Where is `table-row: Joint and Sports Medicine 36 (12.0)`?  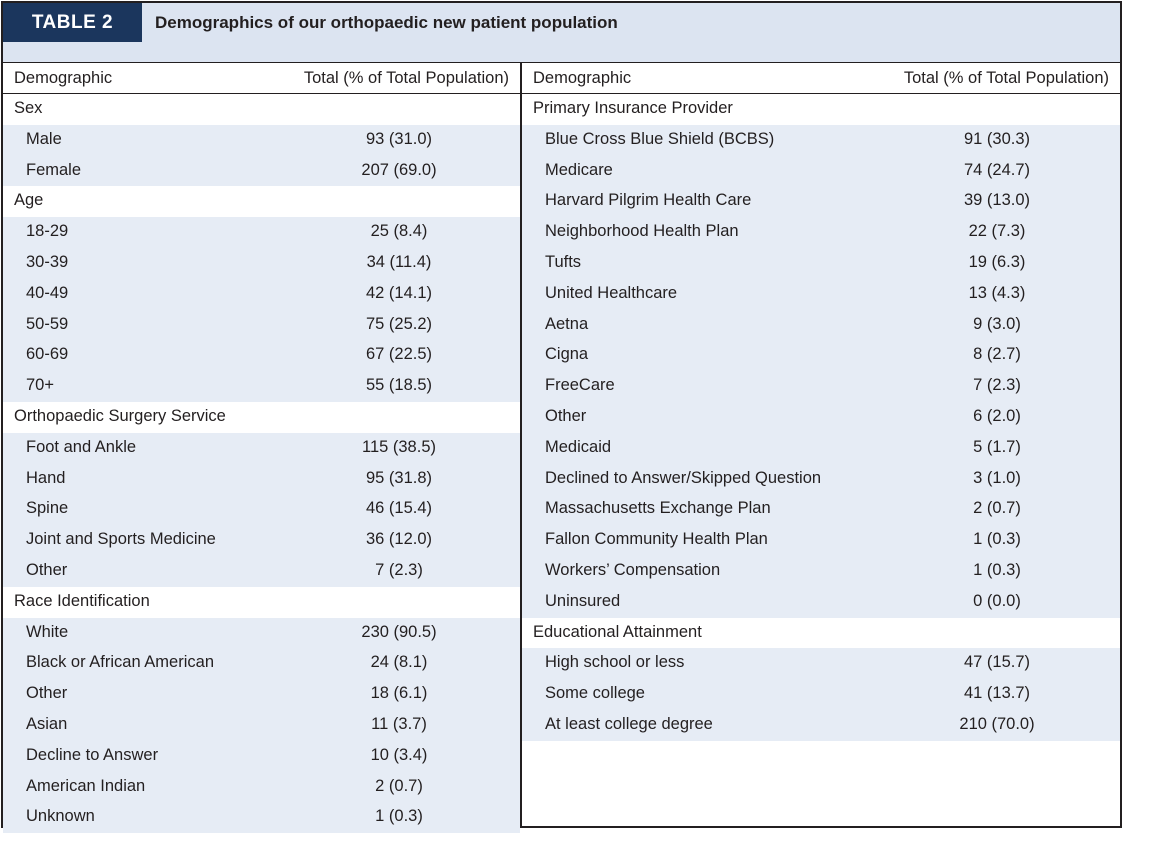 table-row: Joint and Sports Medicine 36 (12.0) is located at coordinates (261, 540).